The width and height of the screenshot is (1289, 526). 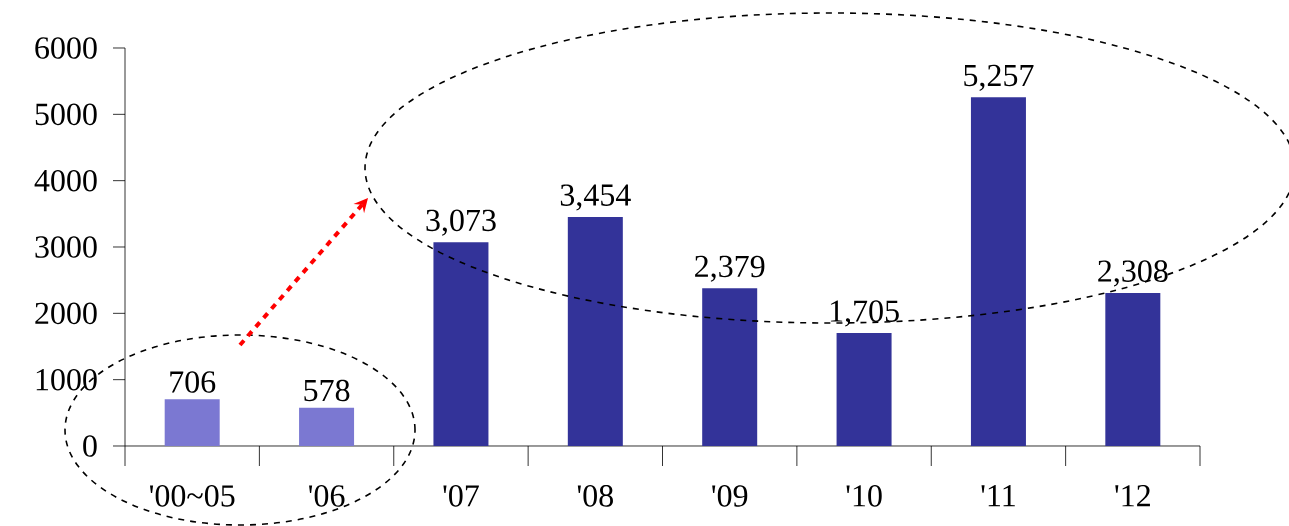 I want to click on x-tick-label: '07, so click(x=461, y=496).